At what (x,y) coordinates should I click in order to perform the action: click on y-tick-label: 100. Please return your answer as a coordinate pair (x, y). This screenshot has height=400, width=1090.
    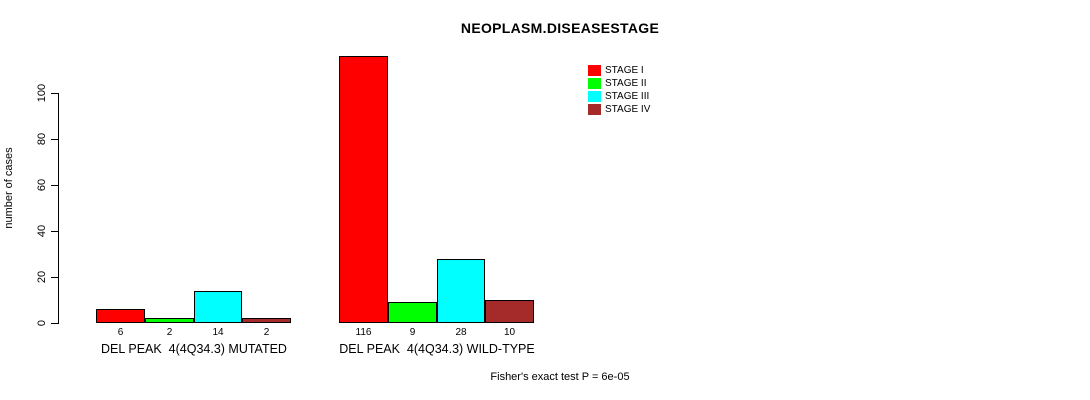
    Looking at the image, I should click on (42, 93).